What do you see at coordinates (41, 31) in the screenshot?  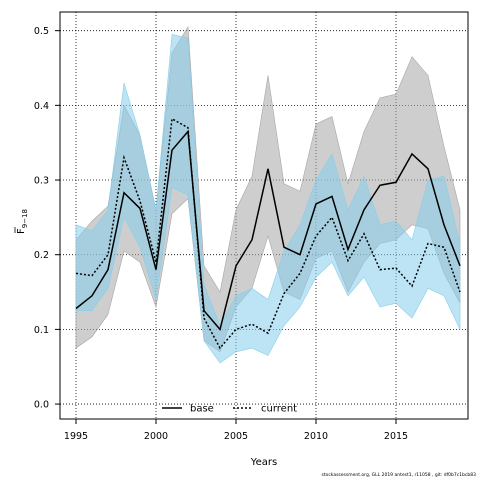 I see `y-tick-label: 0.5` at bounding box center [41, 31].